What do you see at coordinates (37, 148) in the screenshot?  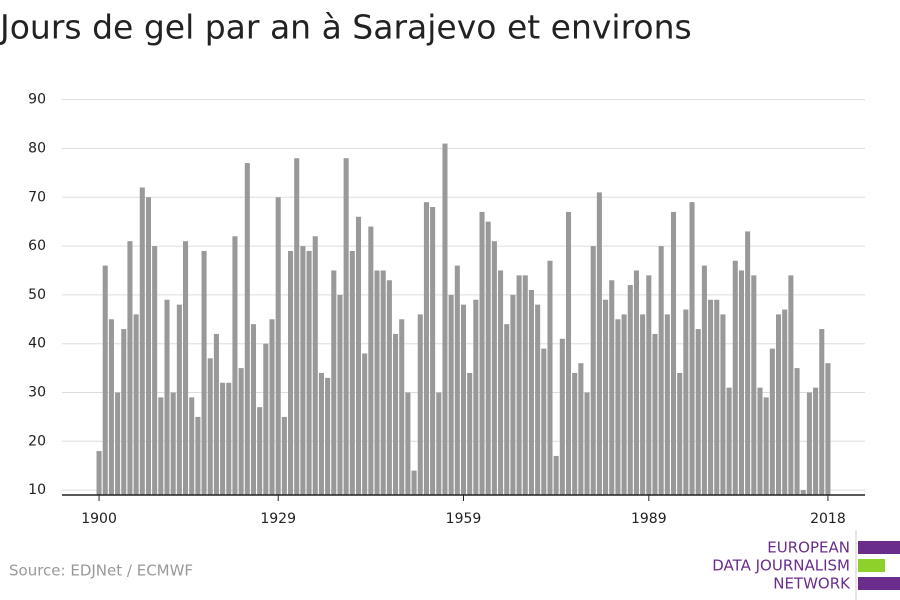 I see `y-tick-label: 80` at bounding box center [37, 148].